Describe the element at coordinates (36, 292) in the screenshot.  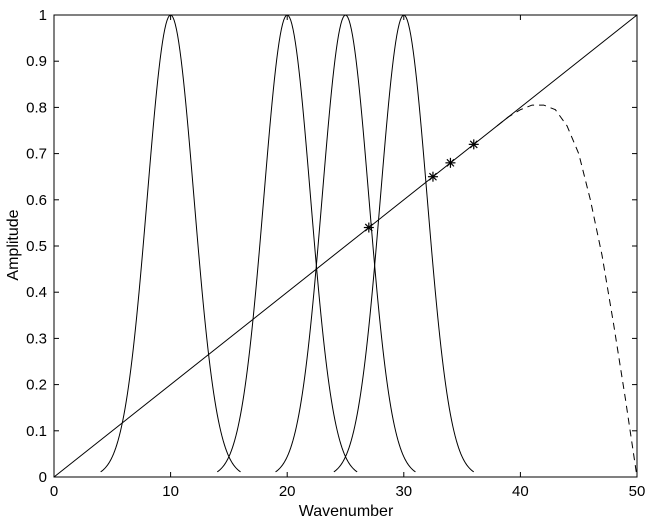
I see `y-tick-label: 0.4` at that location.